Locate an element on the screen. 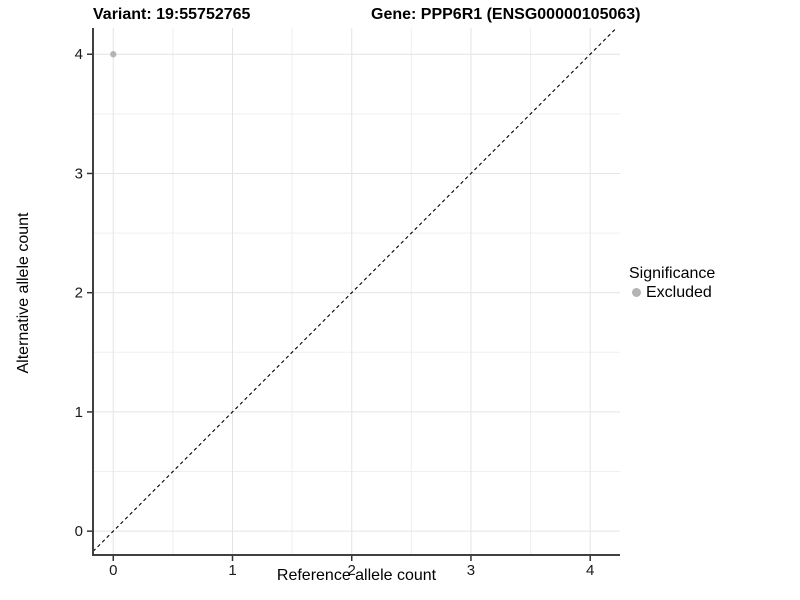 This screenshot has width=800, height=600. x-tick-label: 0 is located at coordinates (113, 570).